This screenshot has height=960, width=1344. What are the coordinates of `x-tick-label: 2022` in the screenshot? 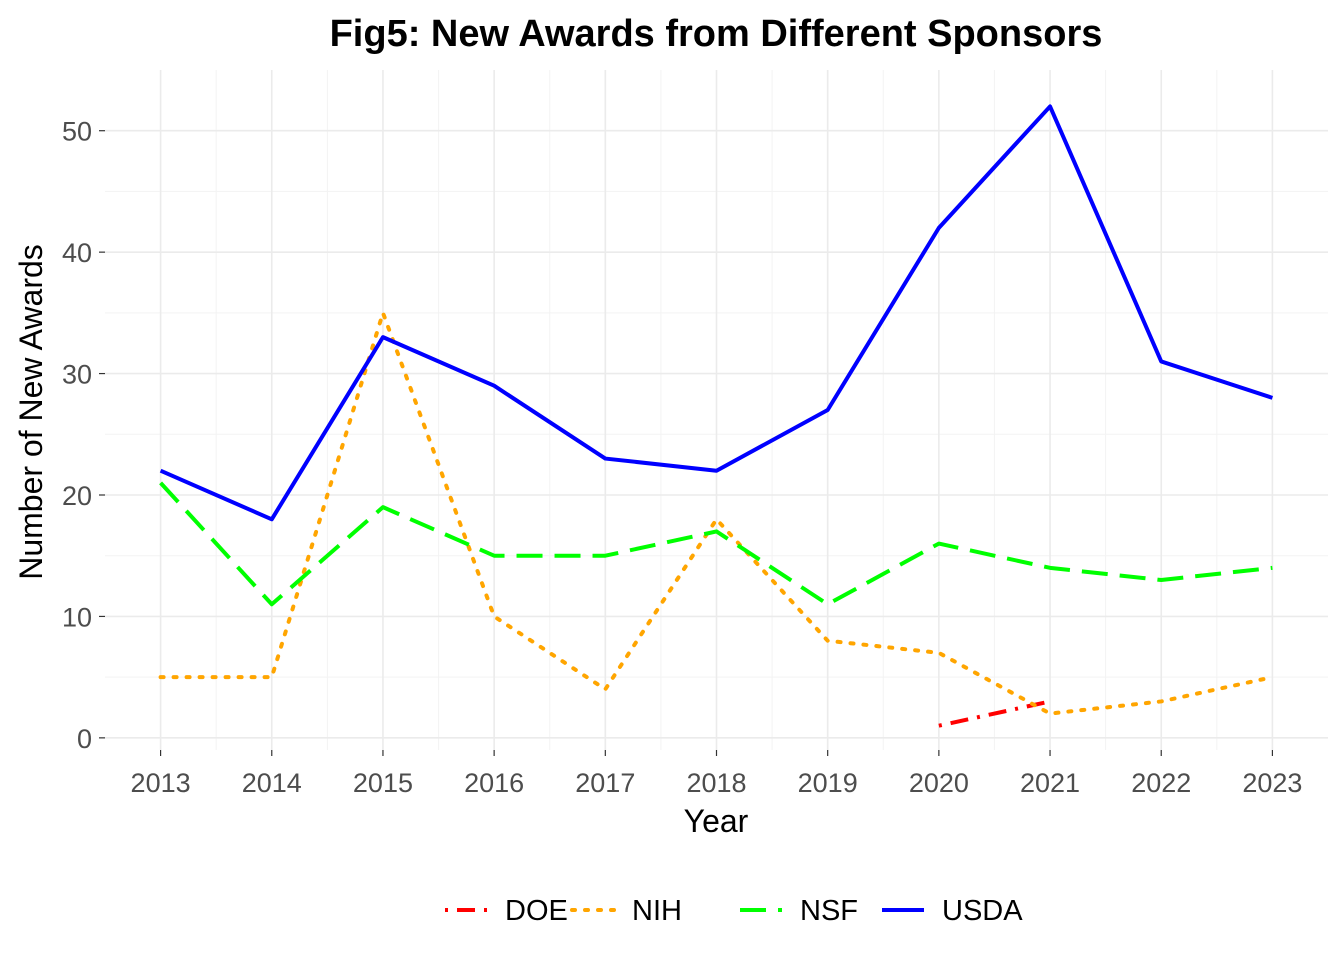 It's located at (1161, 783).